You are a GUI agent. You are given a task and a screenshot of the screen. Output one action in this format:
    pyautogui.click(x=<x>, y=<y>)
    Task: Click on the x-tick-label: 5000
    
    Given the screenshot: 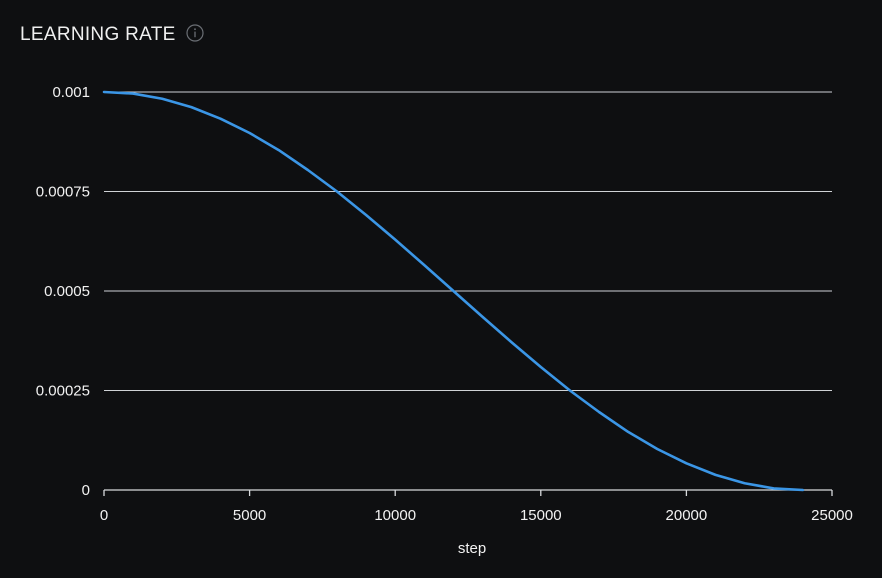 What is the action you would take?
    pyautogui.click(x=249, y=515)
    